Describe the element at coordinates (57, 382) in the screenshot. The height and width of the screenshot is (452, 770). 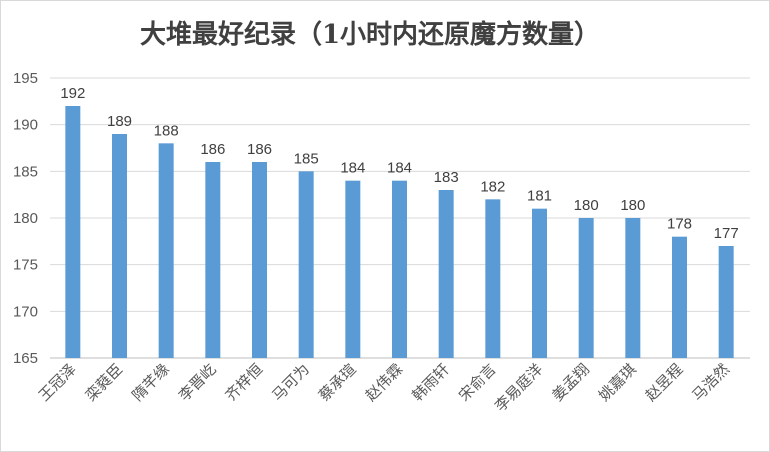
I see `category-label: 王冠泽` at that location.